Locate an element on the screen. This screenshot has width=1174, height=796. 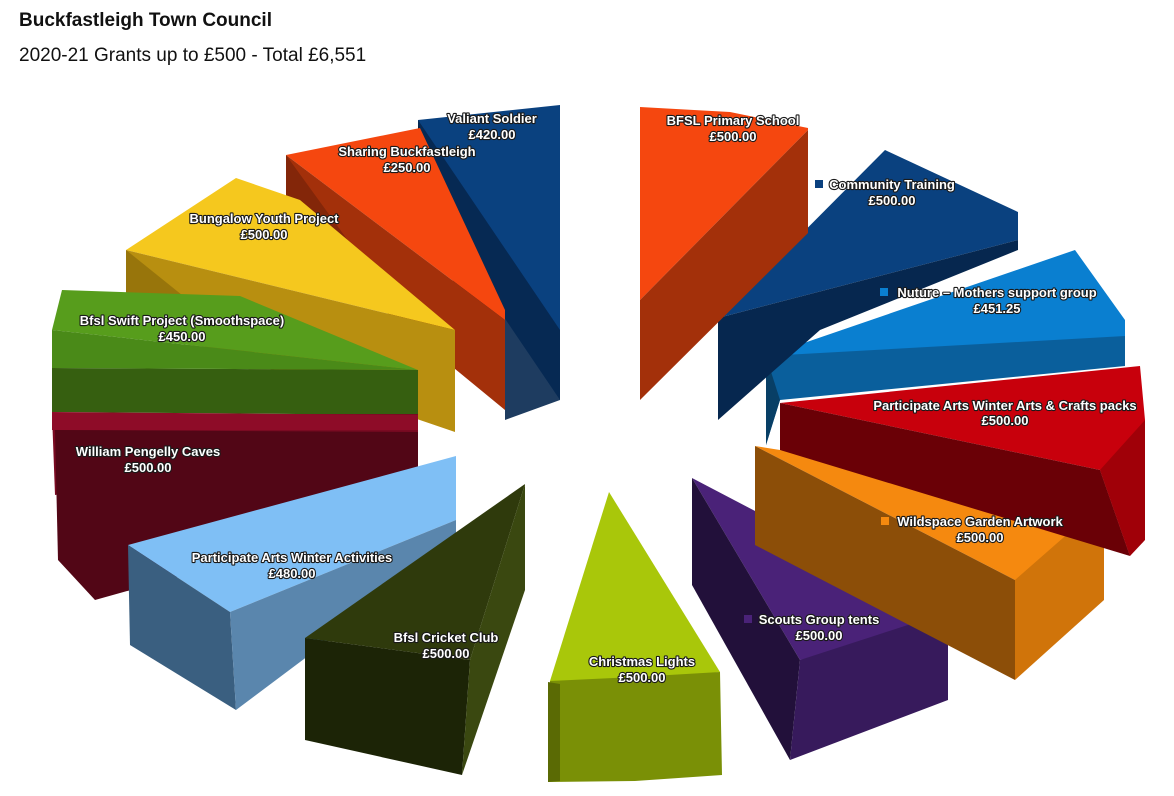
label-bfsl-primary-school: BFSL Primary School is located at coordinates (733, 120).